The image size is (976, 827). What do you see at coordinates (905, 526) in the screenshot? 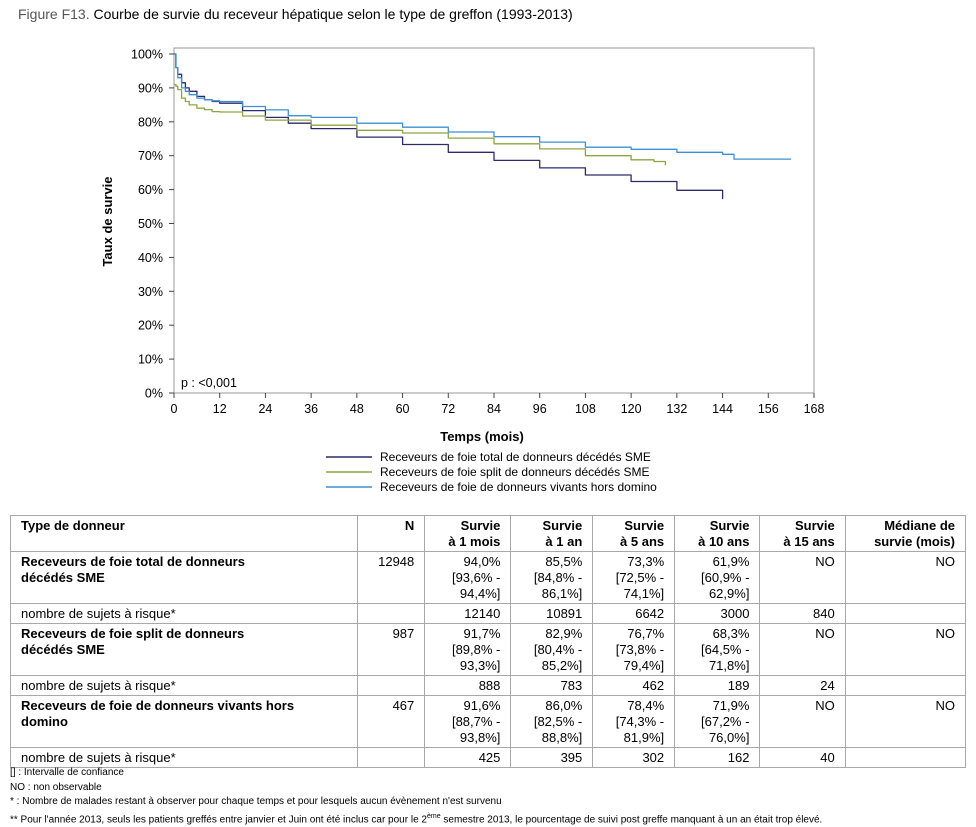
I see `header-line: Médiane de` at bounding box center [905, 526].